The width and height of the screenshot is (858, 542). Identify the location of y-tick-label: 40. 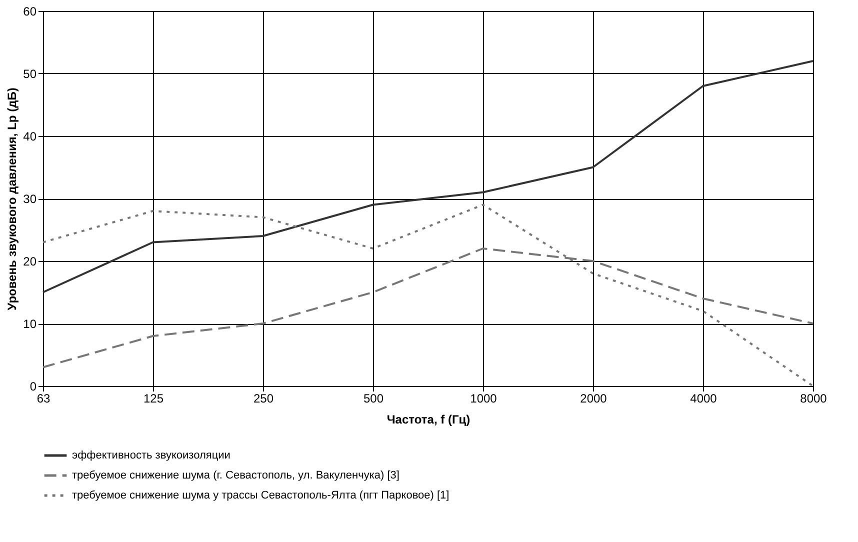
(30, 137).